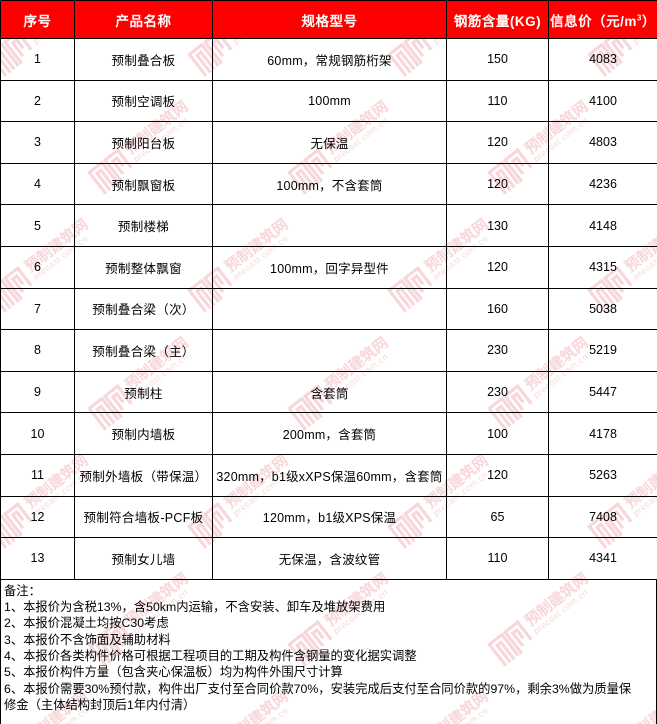 The width and height of the screenshot is (657, 724). I want to click on cell-info-price: 7408, so click(602, 517).